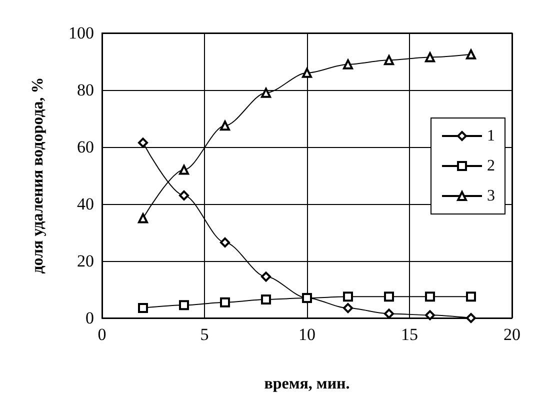 This screenshot has height=419, width=533. What do you see at coordinates (81, 33) in the screenshot?
I see `y-tick-label: 100` at bounding box center [81, 33].